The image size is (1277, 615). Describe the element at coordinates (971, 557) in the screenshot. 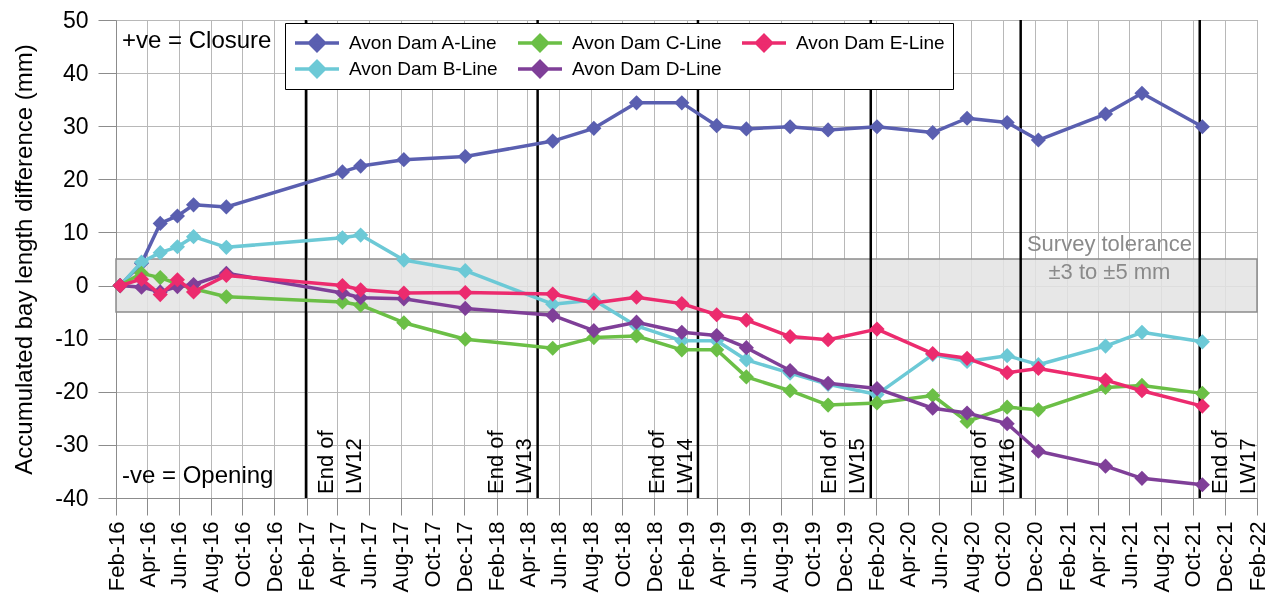

I see `x-tick-label: Aug-20` at that location.